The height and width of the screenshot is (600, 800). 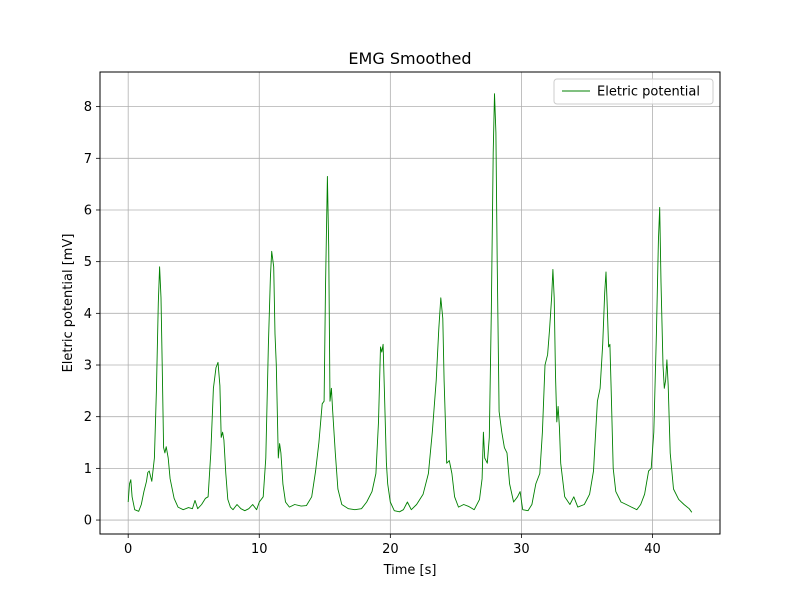 I want to click on y-axis: 0 1 2 3 4 5 6 7 8, so click(x=92, y=314).